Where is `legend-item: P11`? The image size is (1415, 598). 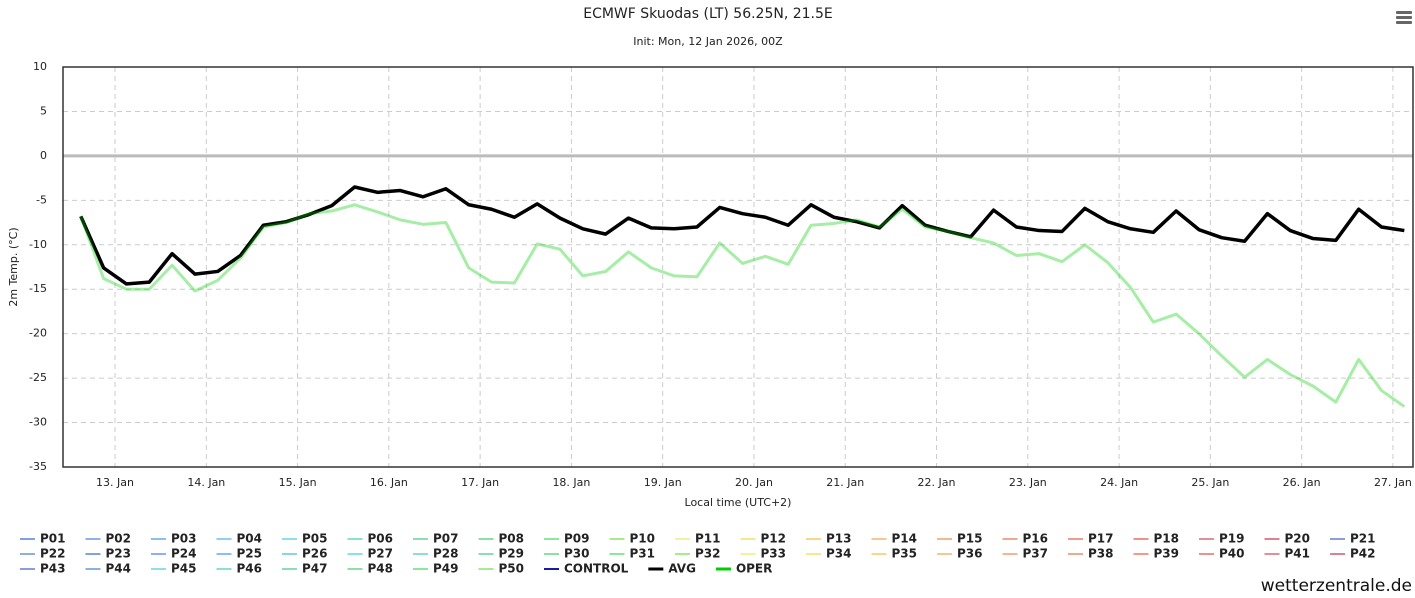 legend-item: P11 is located at coordinates (698, 539).